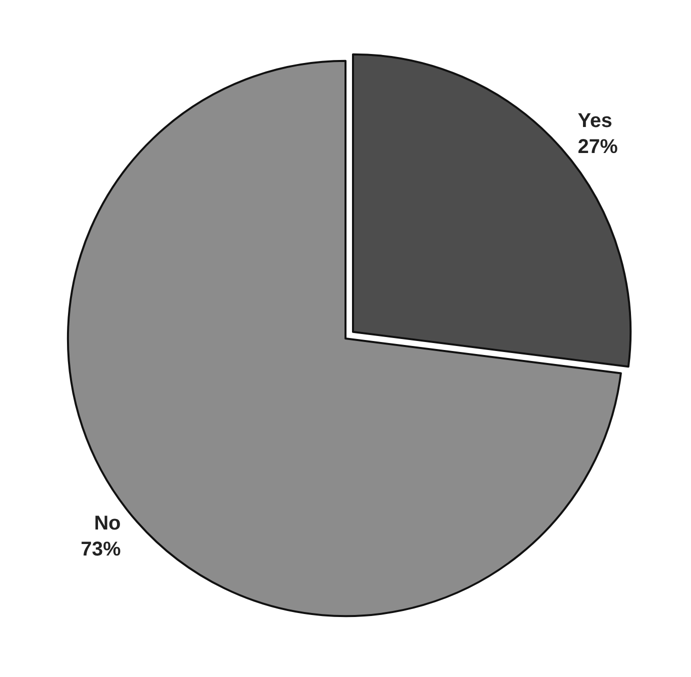 The image size is (691, 677). What do you see at coordinates (598, 147) in the screenshot?
I see `data-label: 27%` at bounding box center [598, 147].